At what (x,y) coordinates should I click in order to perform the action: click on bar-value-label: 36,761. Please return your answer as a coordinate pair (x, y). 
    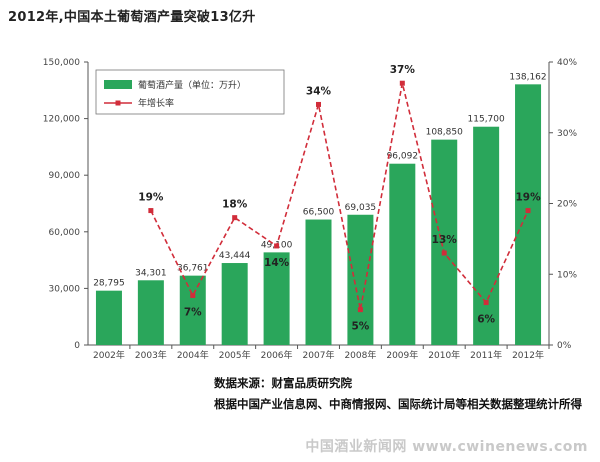
    Looking at the image, I should click on (193, 269).